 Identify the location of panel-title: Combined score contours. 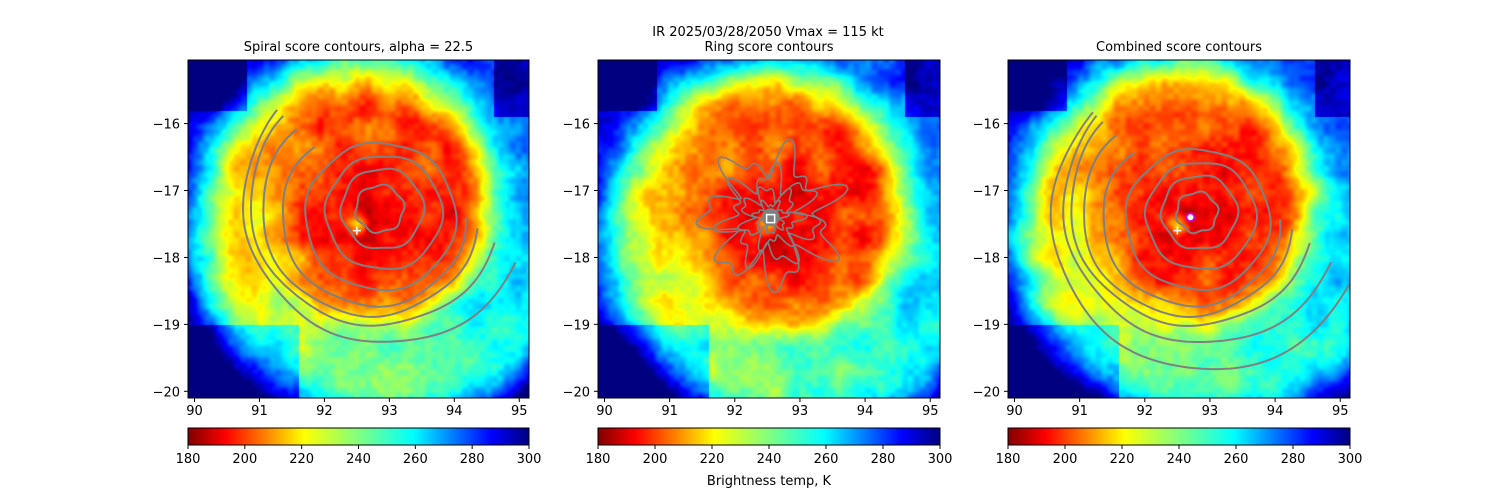
(1179, 47).